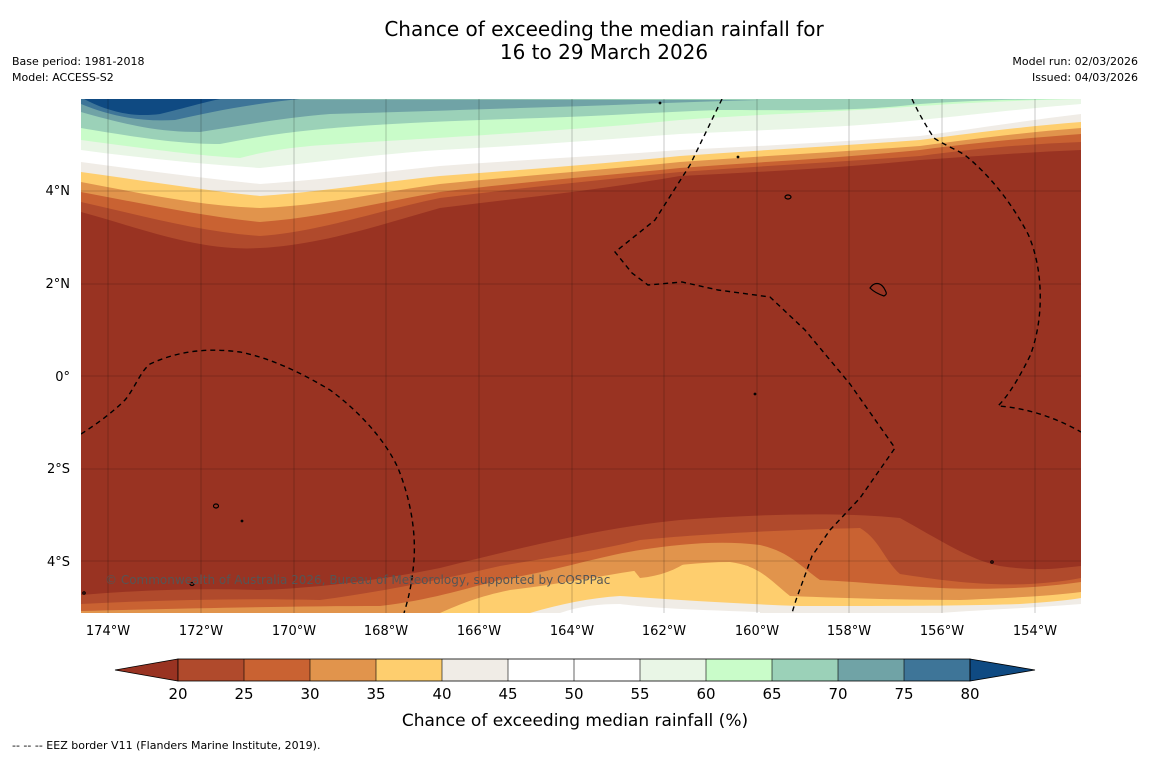  Describe the element at coordinates (903, 694) in the screenshot. I see `colorbar-tick: 75` at that location.